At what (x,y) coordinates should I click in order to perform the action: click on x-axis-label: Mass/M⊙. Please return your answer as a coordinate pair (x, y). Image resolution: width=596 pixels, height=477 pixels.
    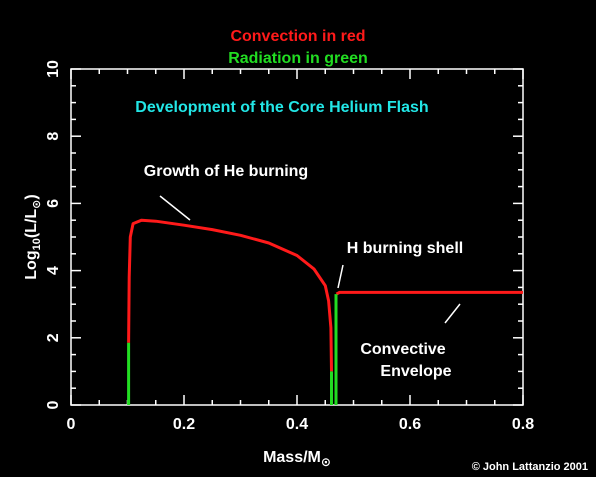
    Looking at the image, I should click on (297, 459).